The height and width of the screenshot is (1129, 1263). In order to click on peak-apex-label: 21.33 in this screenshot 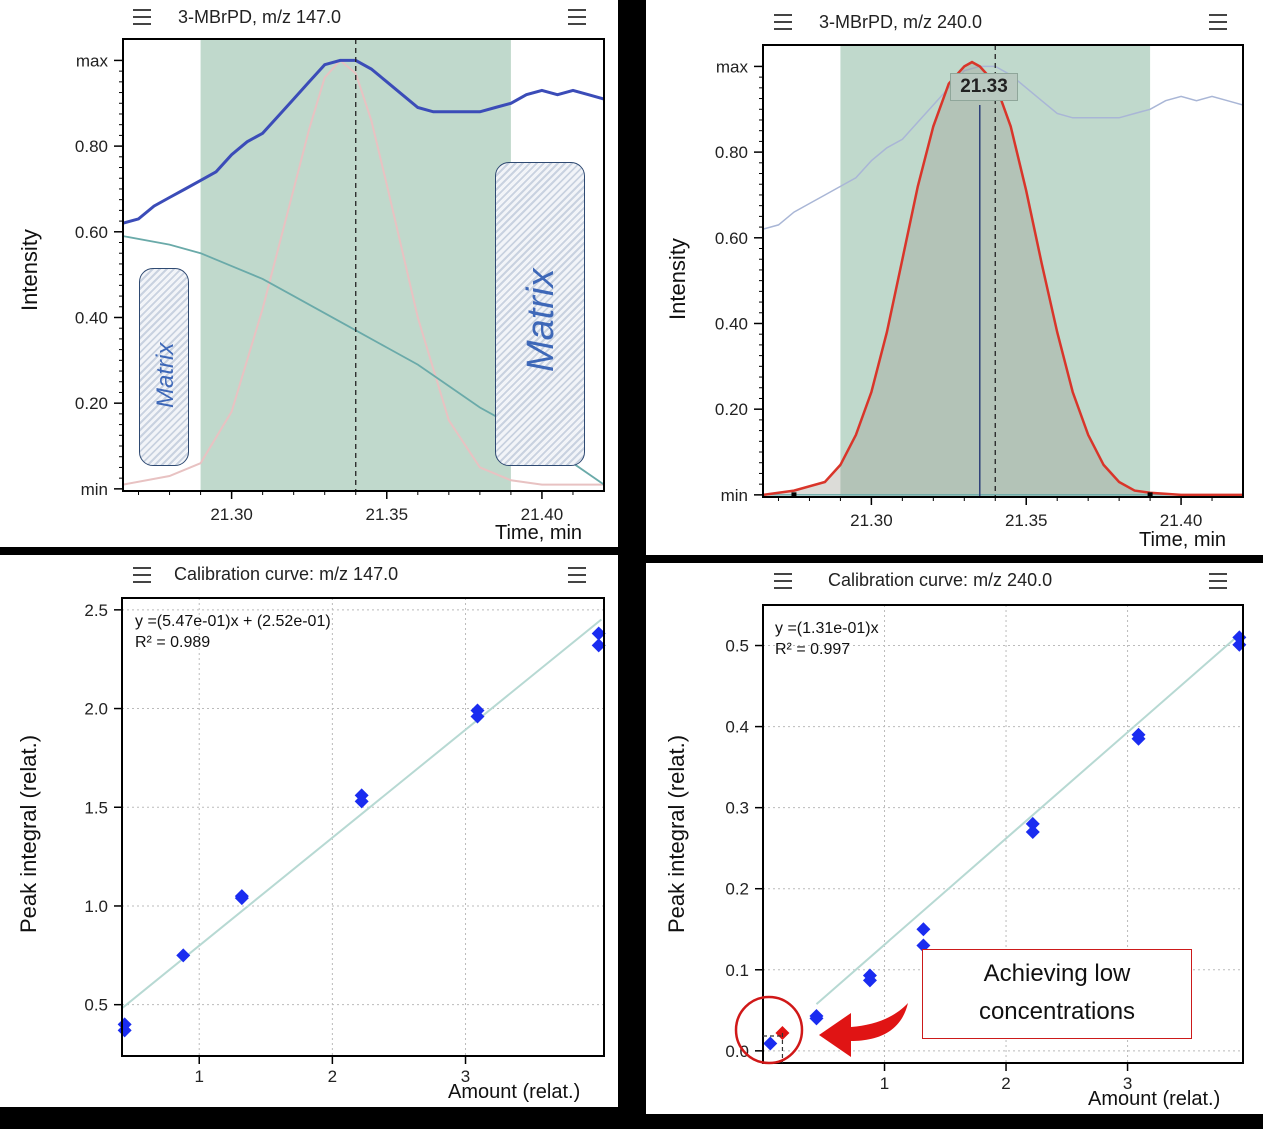, I will do `click(984, 87)`.